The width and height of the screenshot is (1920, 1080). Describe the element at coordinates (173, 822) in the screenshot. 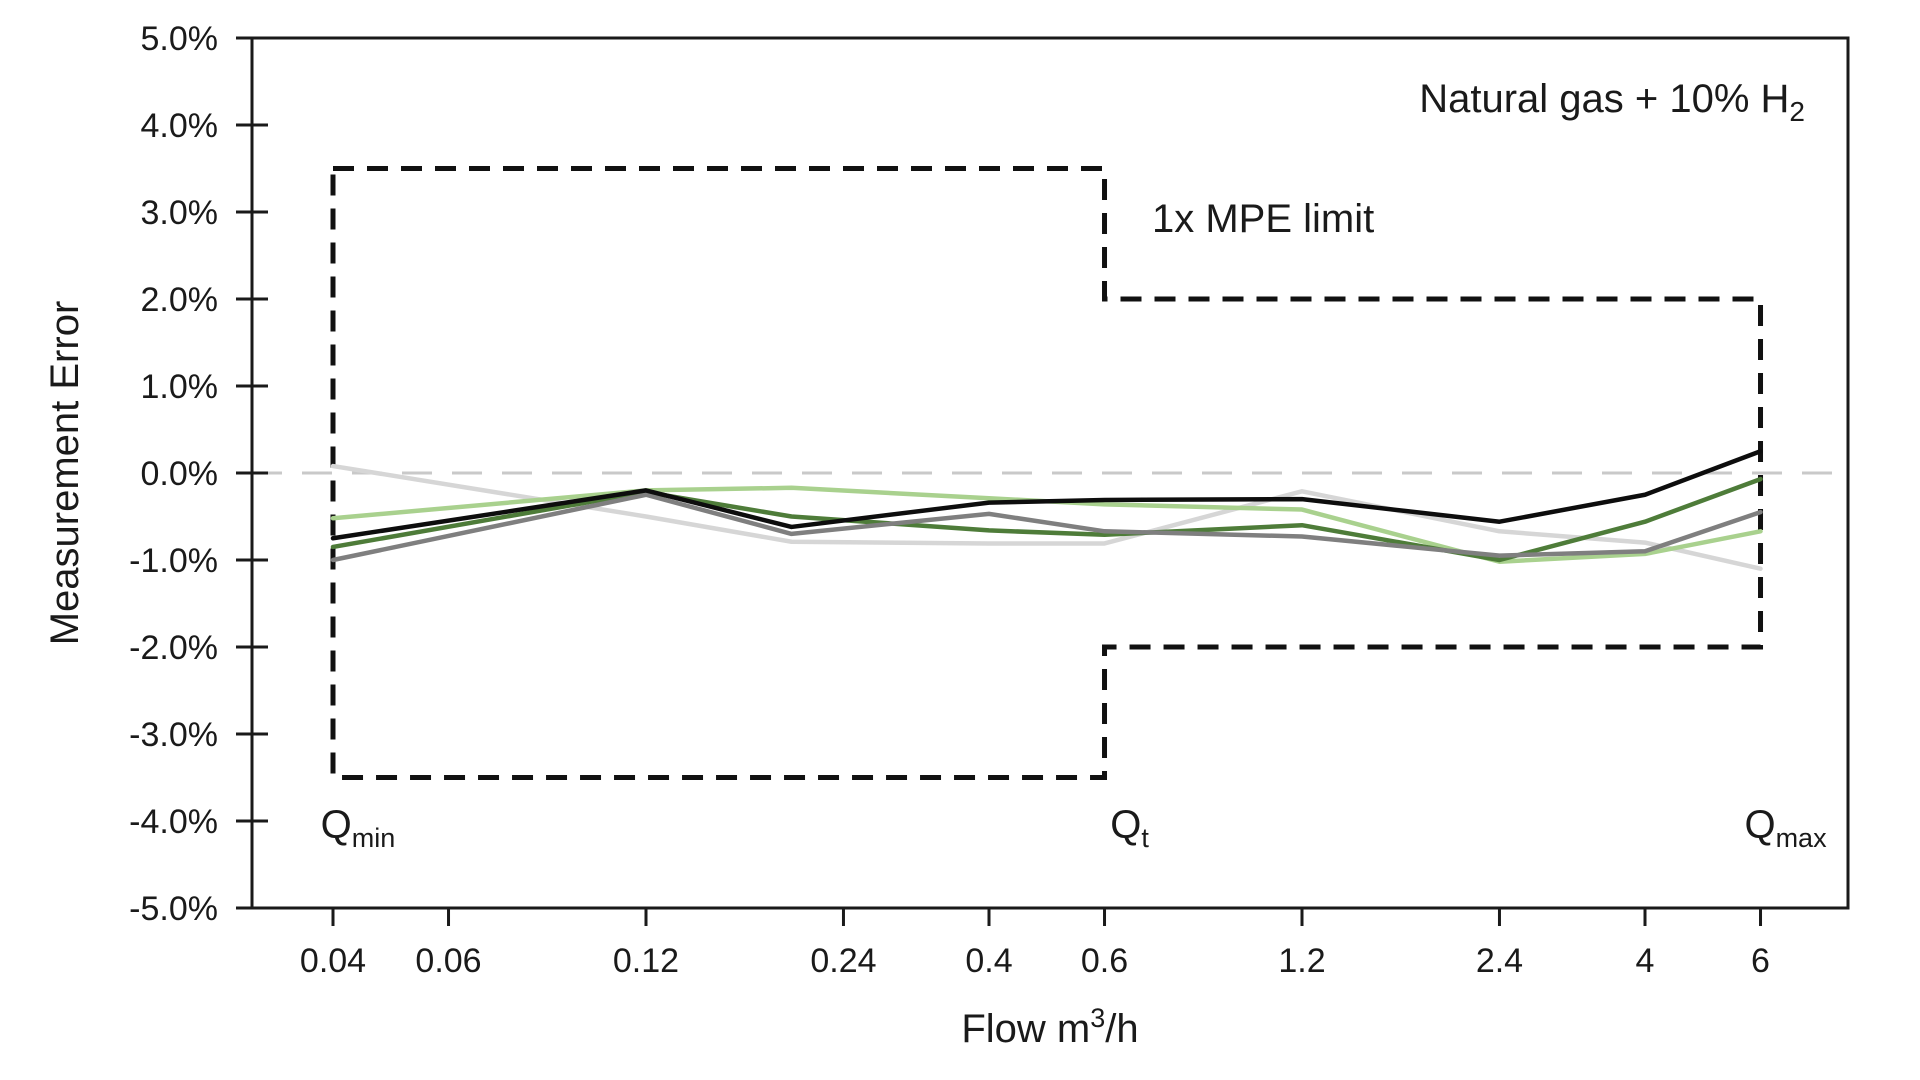

I see `y-axis-tick-label: -4.0%` at that location.